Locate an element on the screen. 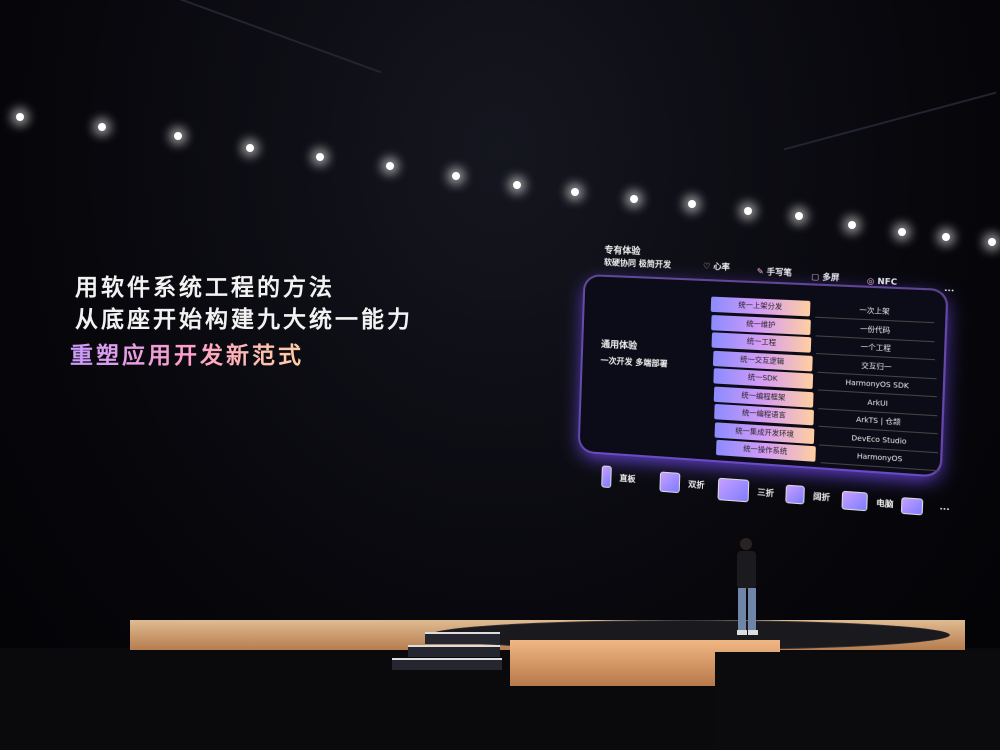 This screenshot has height=750, width=1000. feature-label: 手写笔 is located at coordinates (779, 272).